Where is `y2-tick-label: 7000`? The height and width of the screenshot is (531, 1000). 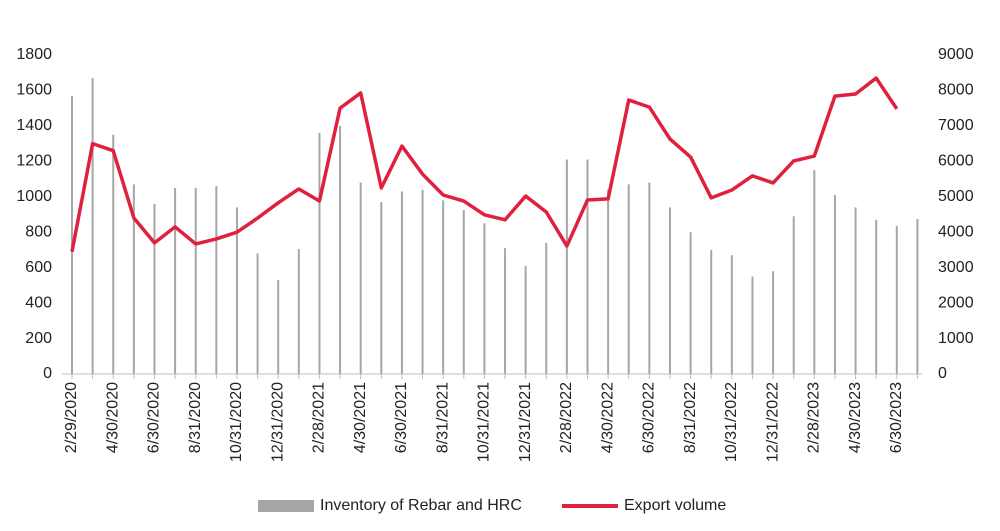
y2-tick-label: 7000 is located at coordinates (956, 125).